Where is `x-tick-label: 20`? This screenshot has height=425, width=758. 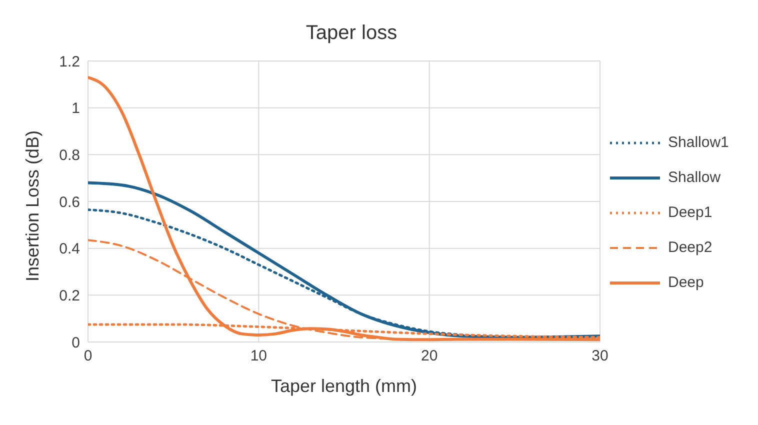
x-tick-label: 20 is located at coordinates (429, 356).